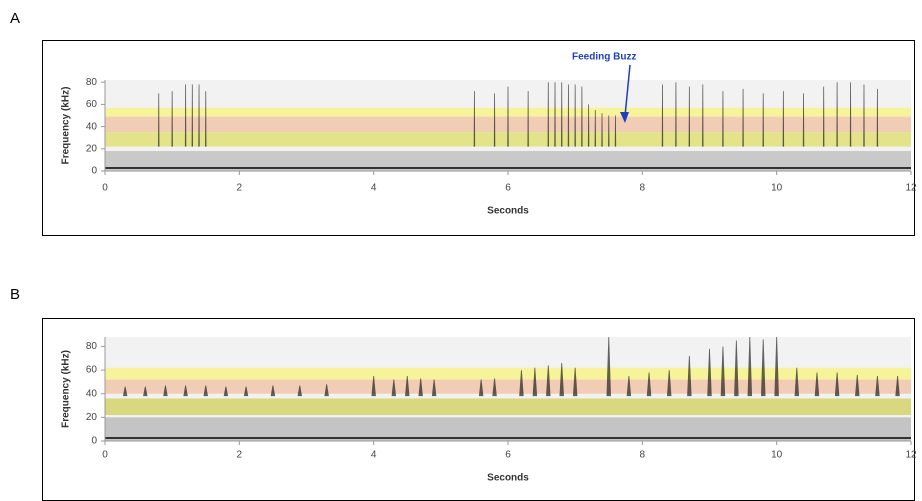 The height and width of the screenshot is (501, 922). I want to click on y-tick-label: 80, so click(92, 346).